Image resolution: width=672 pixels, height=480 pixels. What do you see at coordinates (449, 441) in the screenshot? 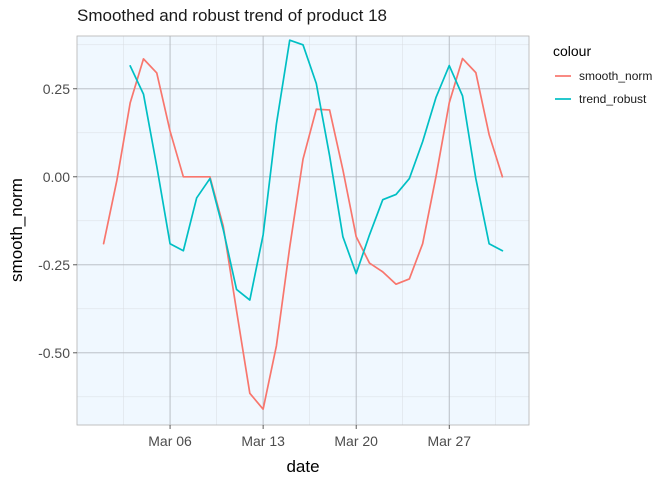
I see `x-tick-label: Mar 27` at bounding box center [449, 441].